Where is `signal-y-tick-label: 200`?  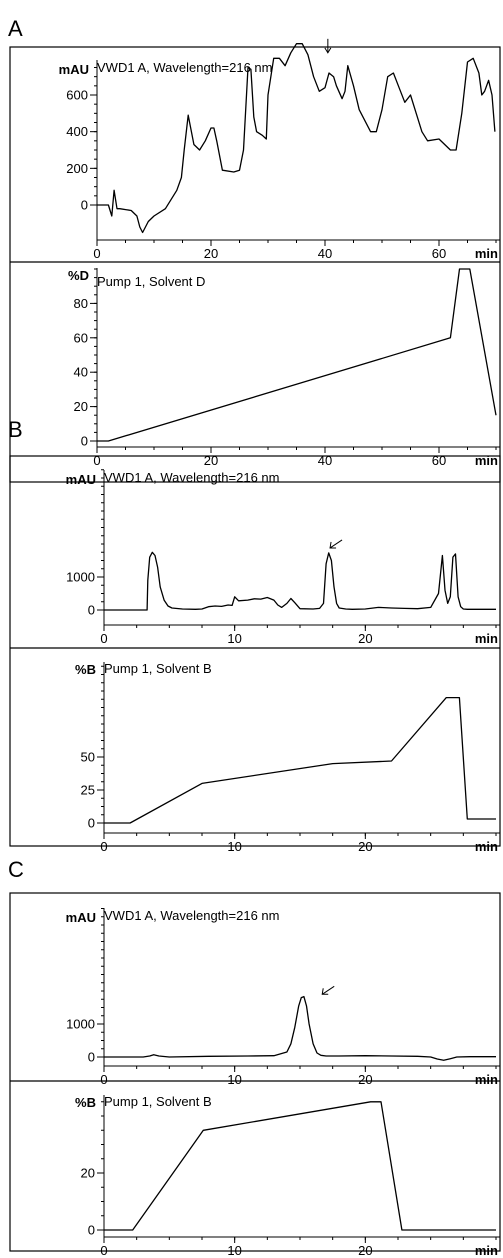 signal-y-tick-label: 200 is located at coordinates (77, 168).